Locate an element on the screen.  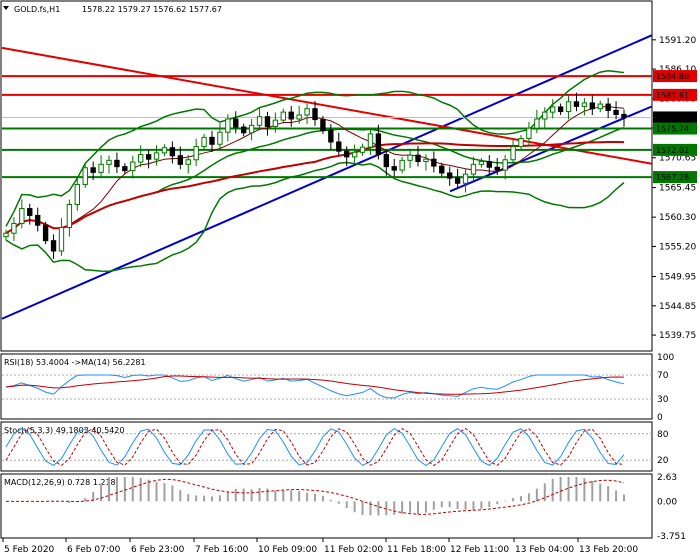
price-tick-label: 1560.30 is located at coordinates (677, 218).